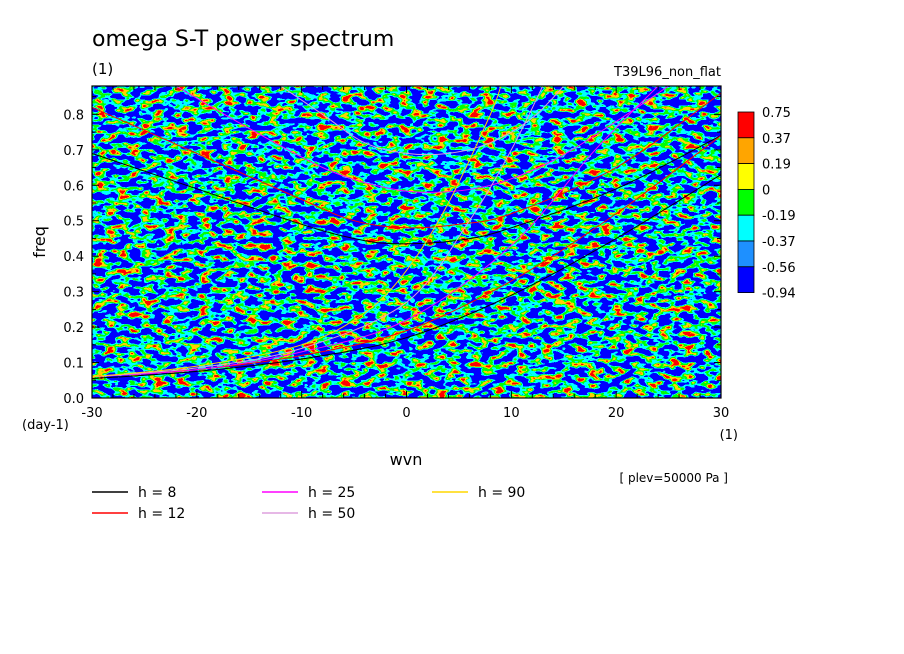 The height and width of the screenshot is (654, 904). I want to click on colorbar-level-label: -0.56, so click(779, 268).